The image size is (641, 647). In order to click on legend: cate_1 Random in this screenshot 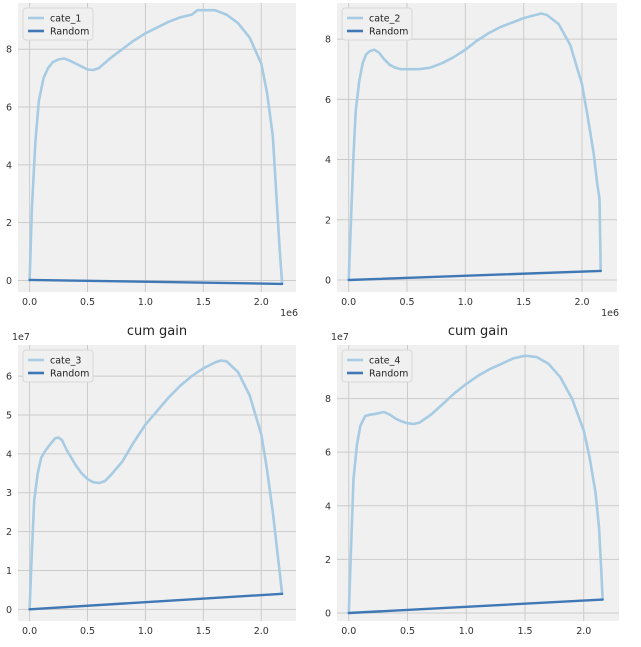, I will do `click(58, 24)`.